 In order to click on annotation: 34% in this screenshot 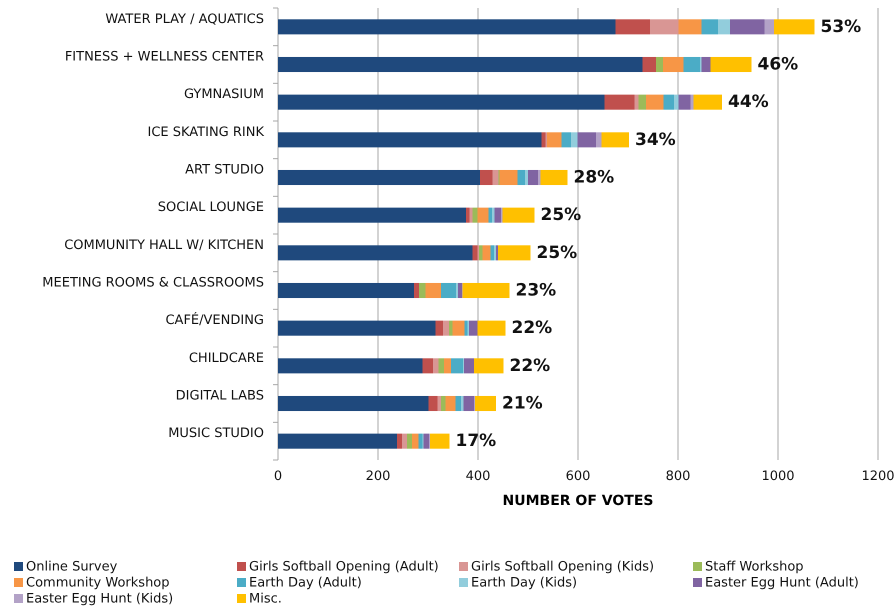, I will do `click(655, 140)`.